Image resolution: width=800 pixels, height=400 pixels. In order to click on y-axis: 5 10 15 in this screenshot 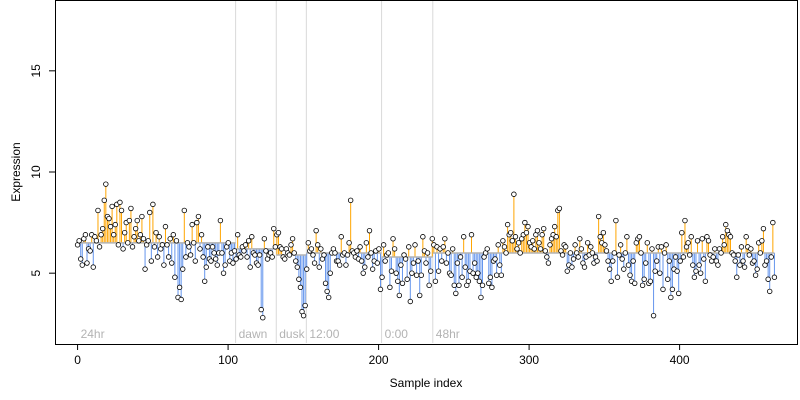, I will do `click(42, 170)`.